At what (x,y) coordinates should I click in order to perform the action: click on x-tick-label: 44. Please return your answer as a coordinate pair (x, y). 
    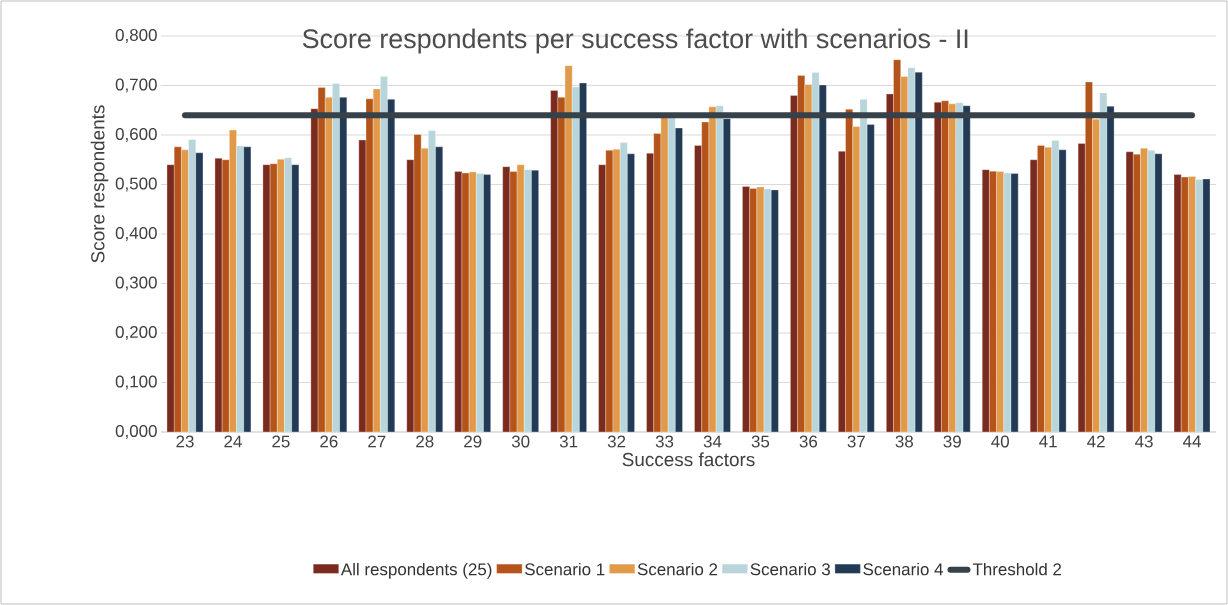
    Looking at the image, I should click on (1192, 441).